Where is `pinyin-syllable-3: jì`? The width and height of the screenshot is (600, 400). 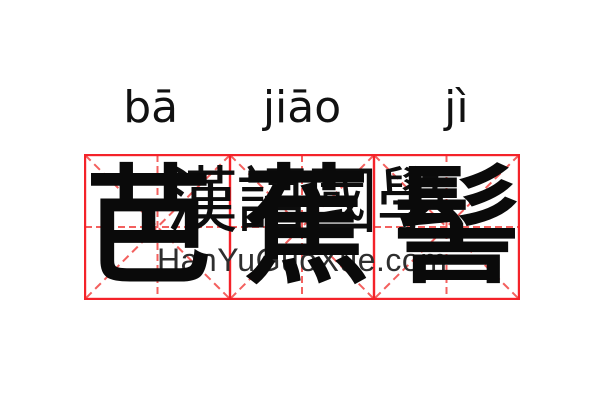 pinyin-syllable-3: jì is located at coordinates (456, 107).